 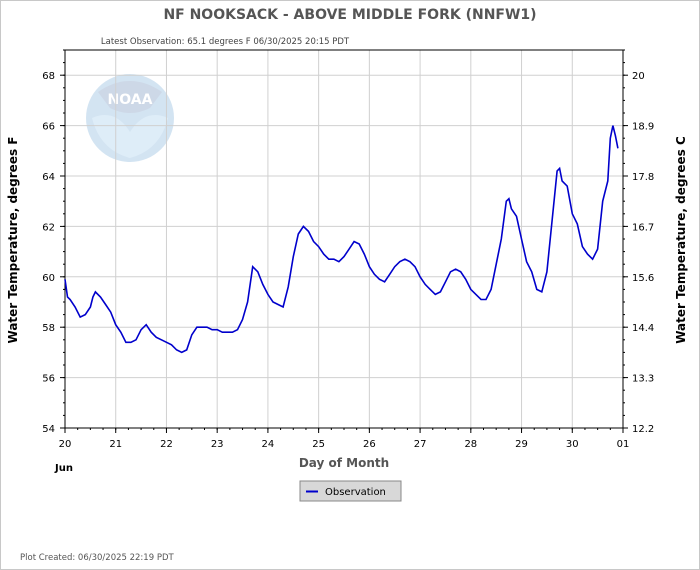 I want to click on legend: Observation, so click(x=350, y=491).